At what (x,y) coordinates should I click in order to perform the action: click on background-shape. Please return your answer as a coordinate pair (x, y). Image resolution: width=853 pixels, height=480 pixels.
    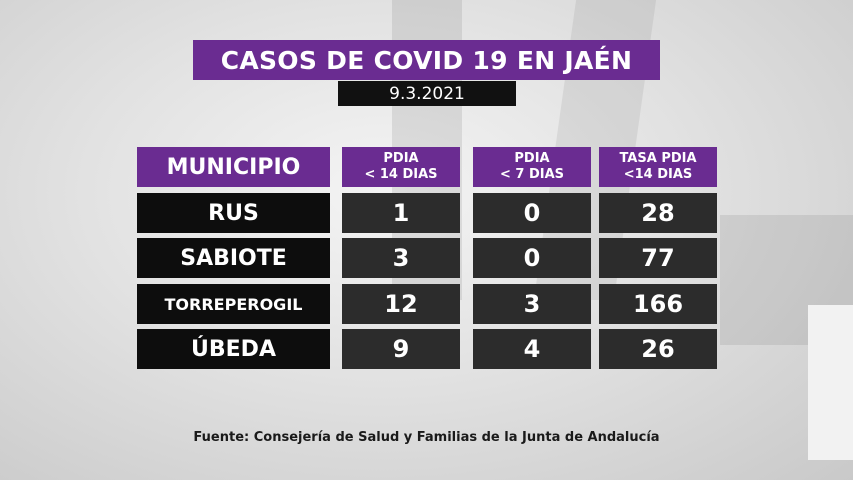
    Looking at the image, I should click on (786, 280).